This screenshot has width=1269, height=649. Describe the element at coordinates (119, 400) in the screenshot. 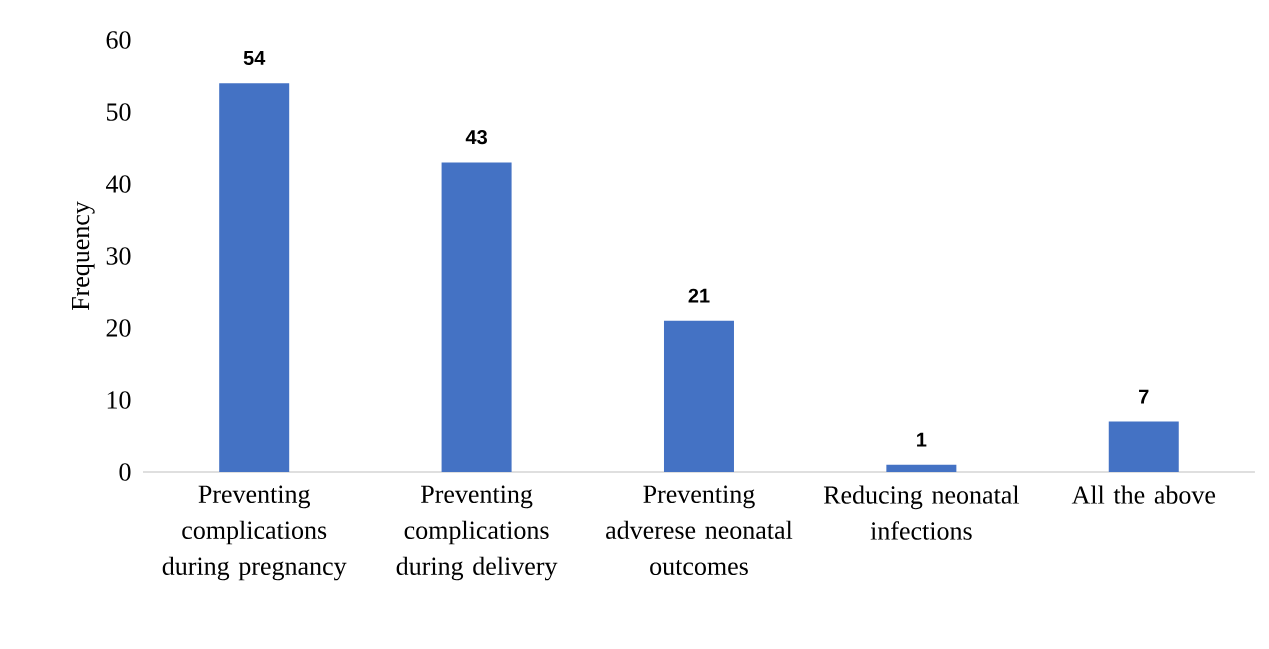

I see `y-tick-label: 10` at that location.